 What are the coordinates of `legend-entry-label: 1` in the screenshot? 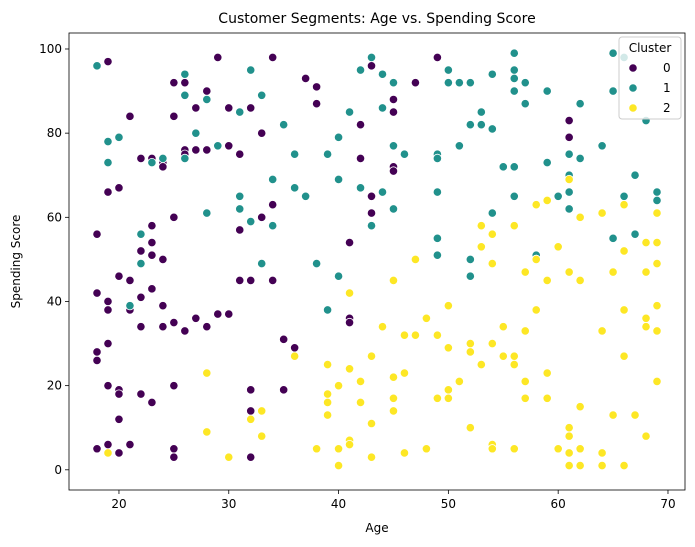 It's located at (667, 88).